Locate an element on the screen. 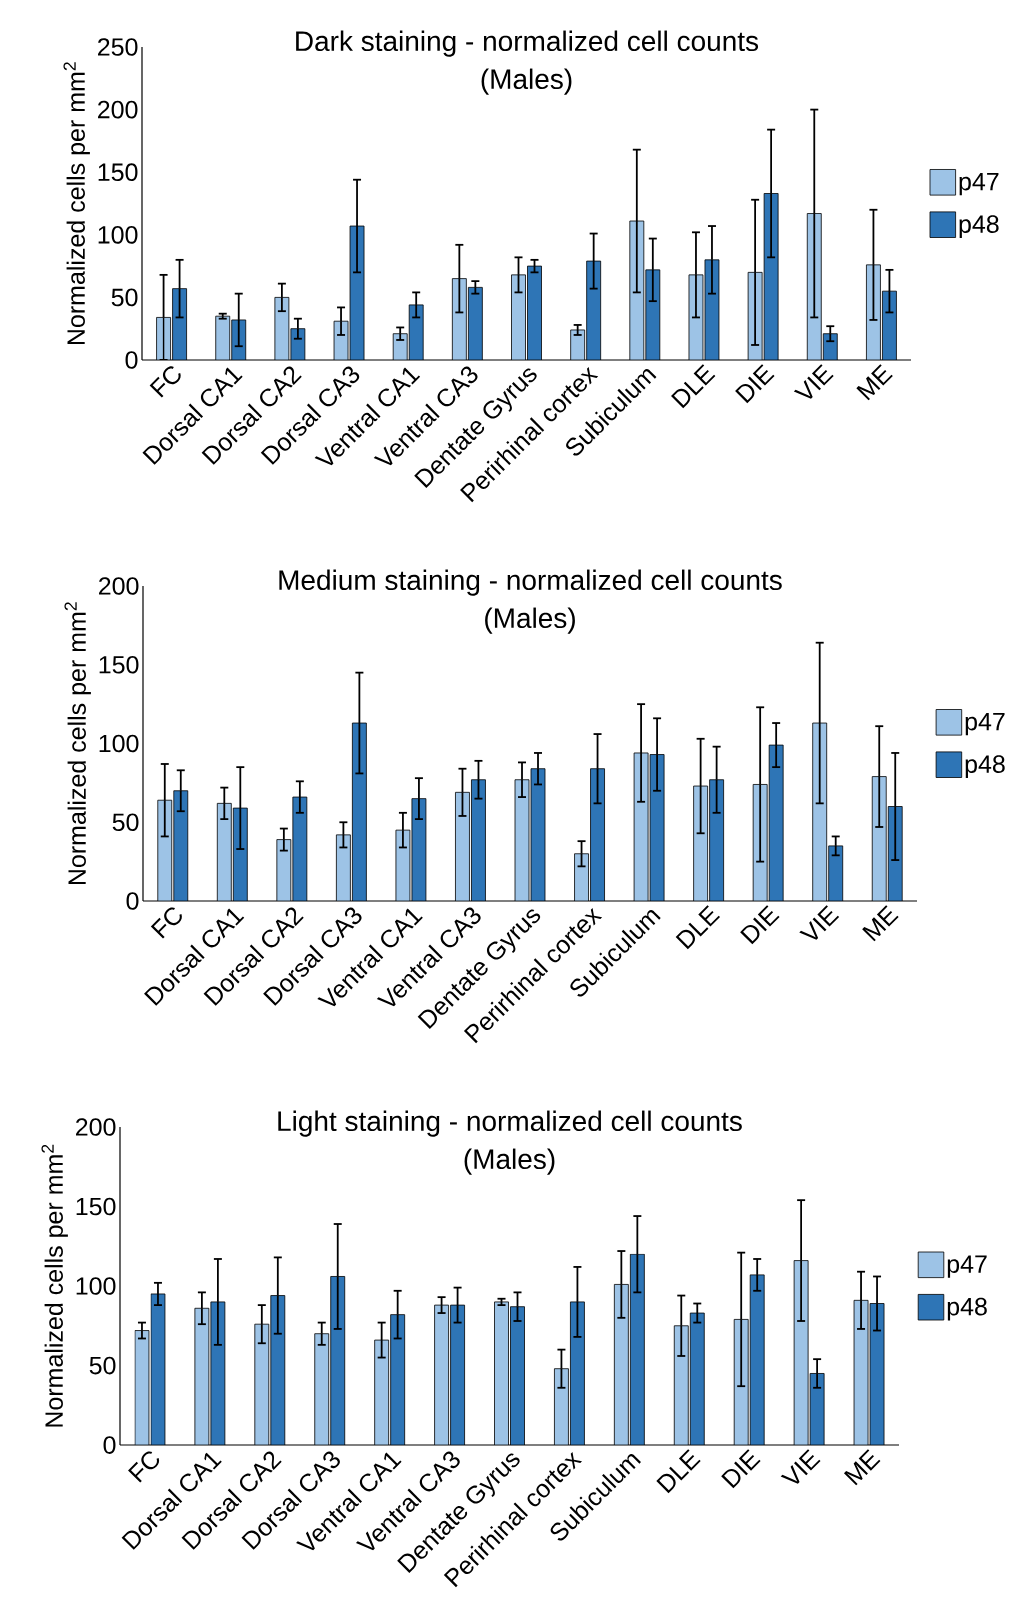 The height and width of the screenshot is (1624, 1017). y-tick-label: 250 is located at coordinates (118, 47).